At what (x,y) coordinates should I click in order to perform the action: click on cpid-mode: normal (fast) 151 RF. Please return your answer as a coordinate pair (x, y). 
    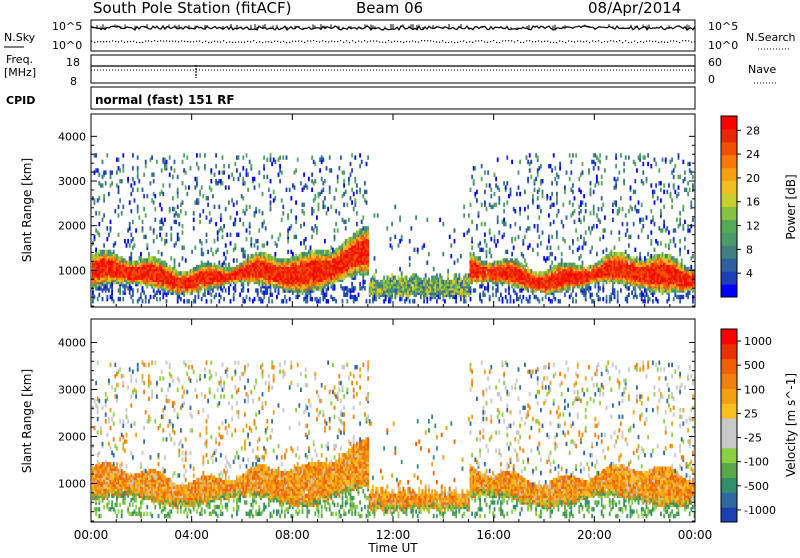
    Looking at the image, I should click on (165, 100).